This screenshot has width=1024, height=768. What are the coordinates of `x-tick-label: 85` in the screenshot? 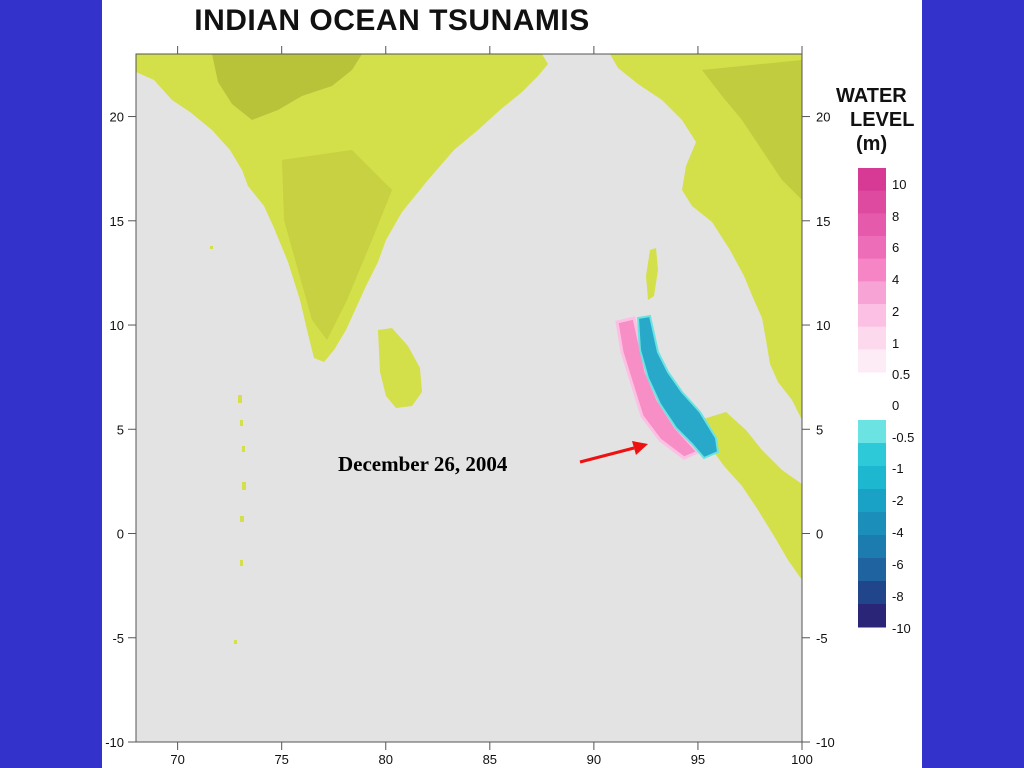 It's located at (490, 759).